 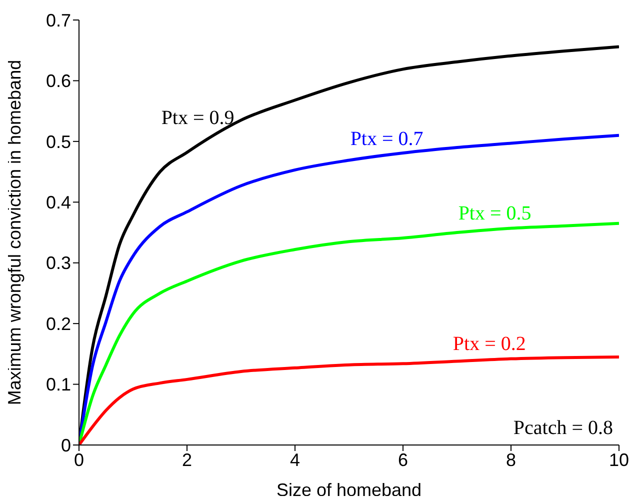 What do you see at coordinates (495, 213) in the screenshot?
I see `series-label: Ptx = 0.5` at bounding box center [495, 213].